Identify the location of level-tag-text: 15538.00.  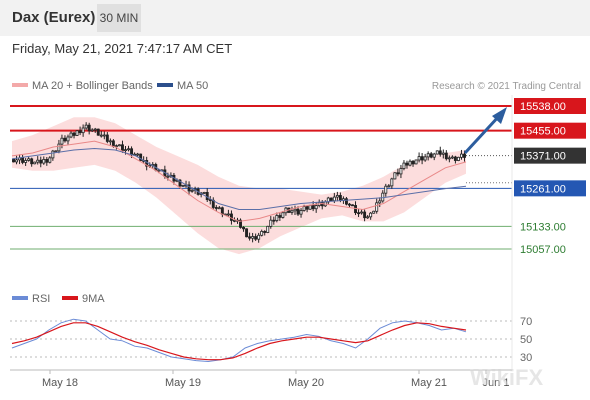
(543, 107).